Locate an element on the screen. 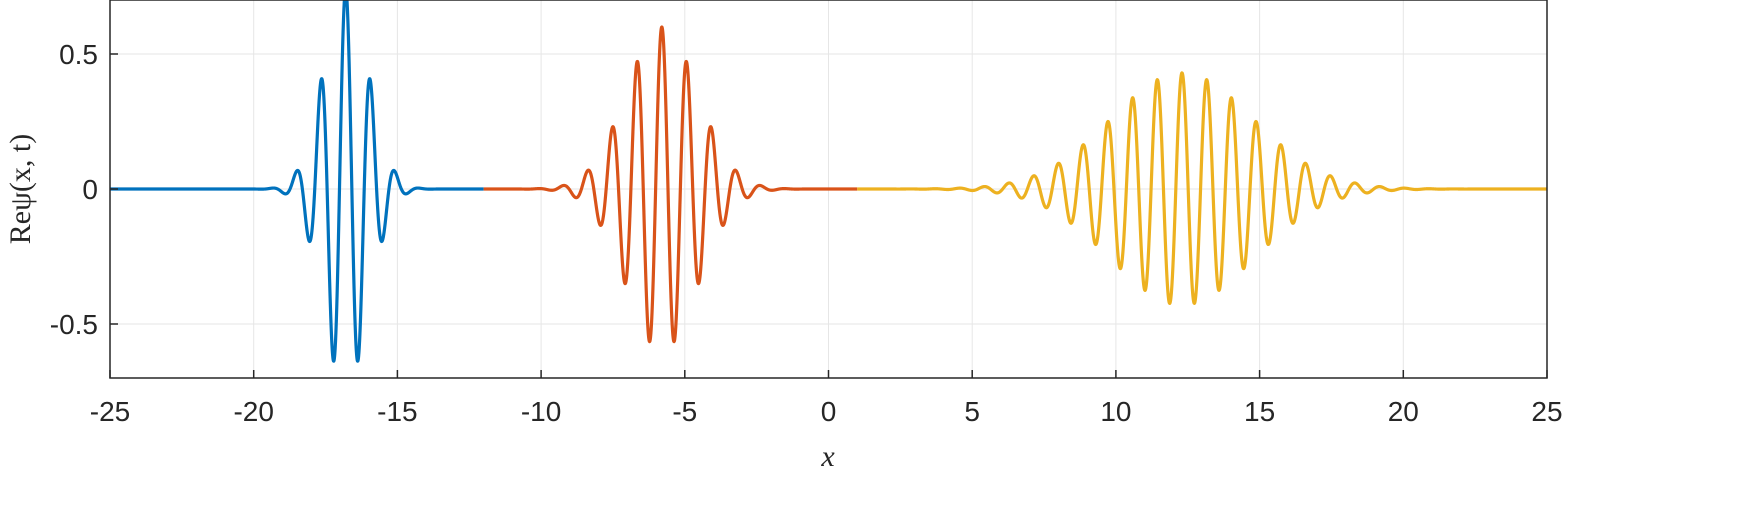 Image resolution: width=1749 pixels, height=523 pixels. x-tick-label: -10 is located at coordinates (541, 411).